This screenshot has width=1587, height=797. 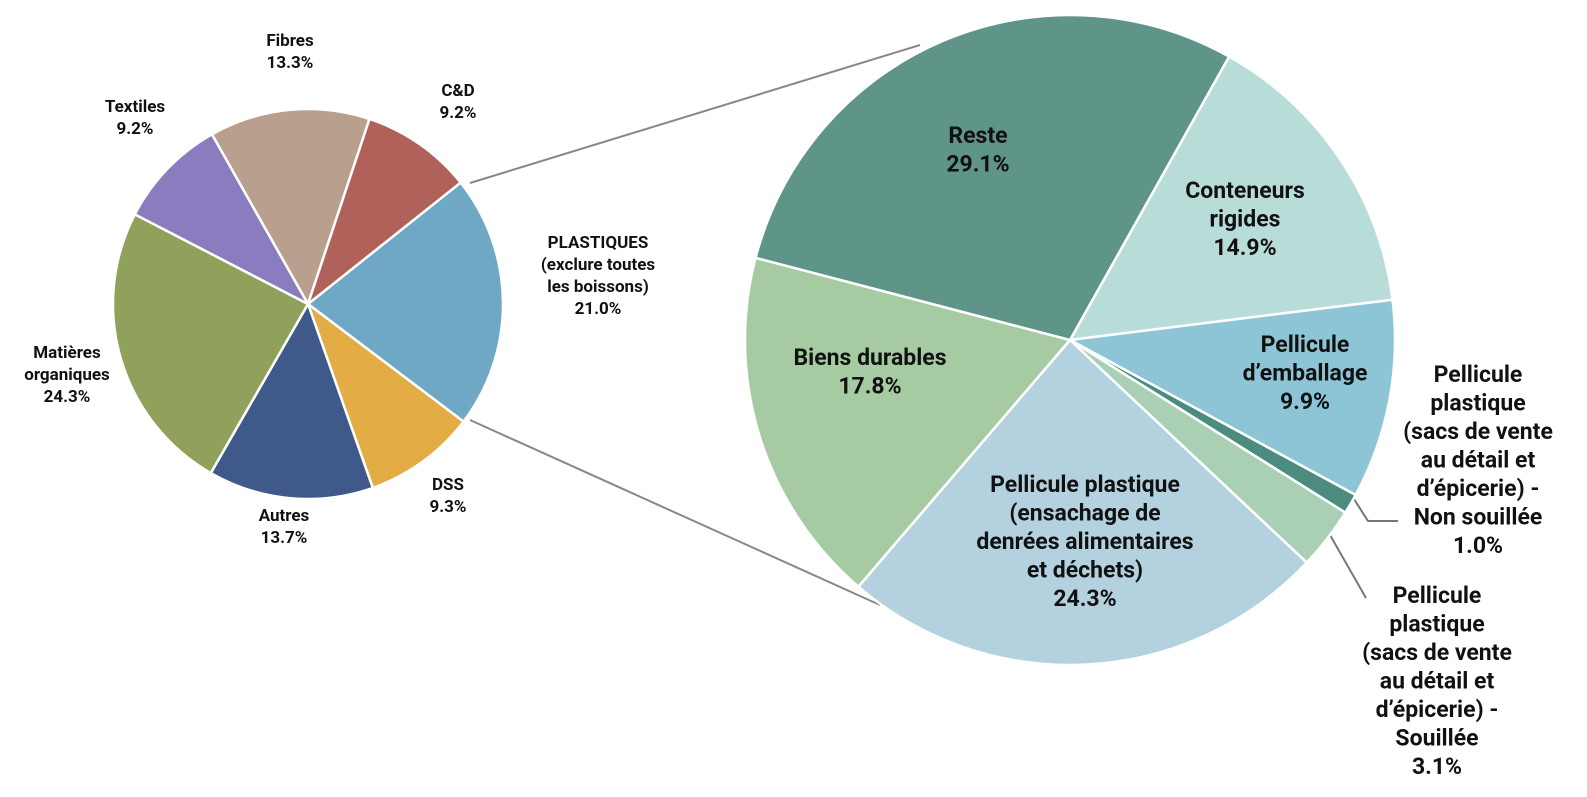 What do you see at coordinates (1437, 766) in the screenshot?
I see `value-label: 3.1%` at bounding box center [1437, 766].